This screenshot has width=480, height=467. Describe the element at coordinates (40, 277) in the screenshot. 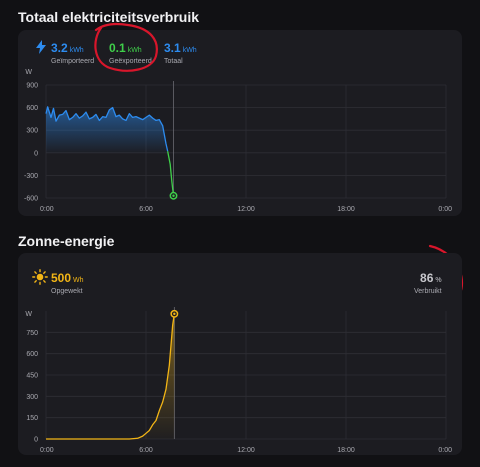

I see `sun-icon` at that location.